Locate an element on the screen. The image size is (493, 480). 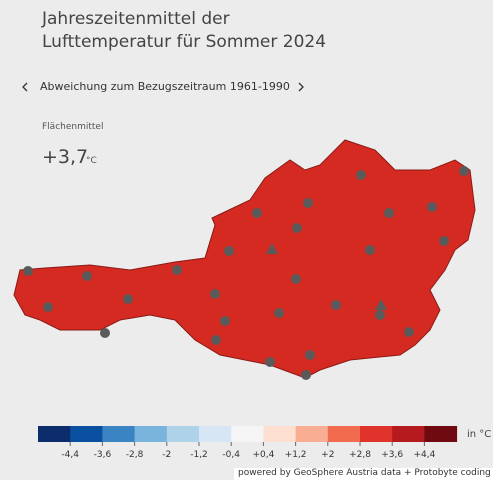
legend-label: -2 is located at coordinates (166, 455).